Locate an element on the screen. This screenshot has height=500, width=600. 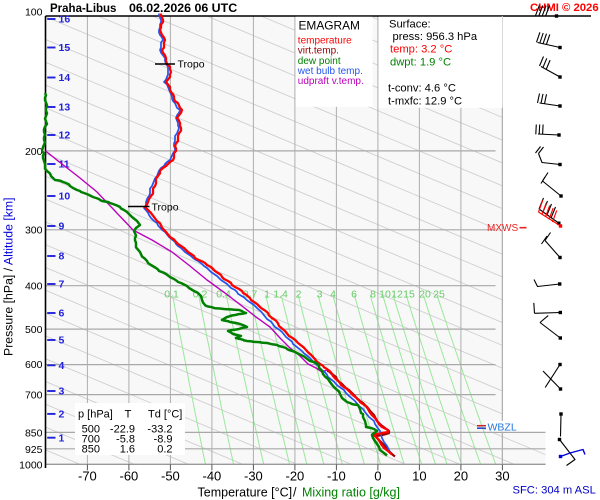
svg-text: Td [°C] is located at coordinates (165, 415).